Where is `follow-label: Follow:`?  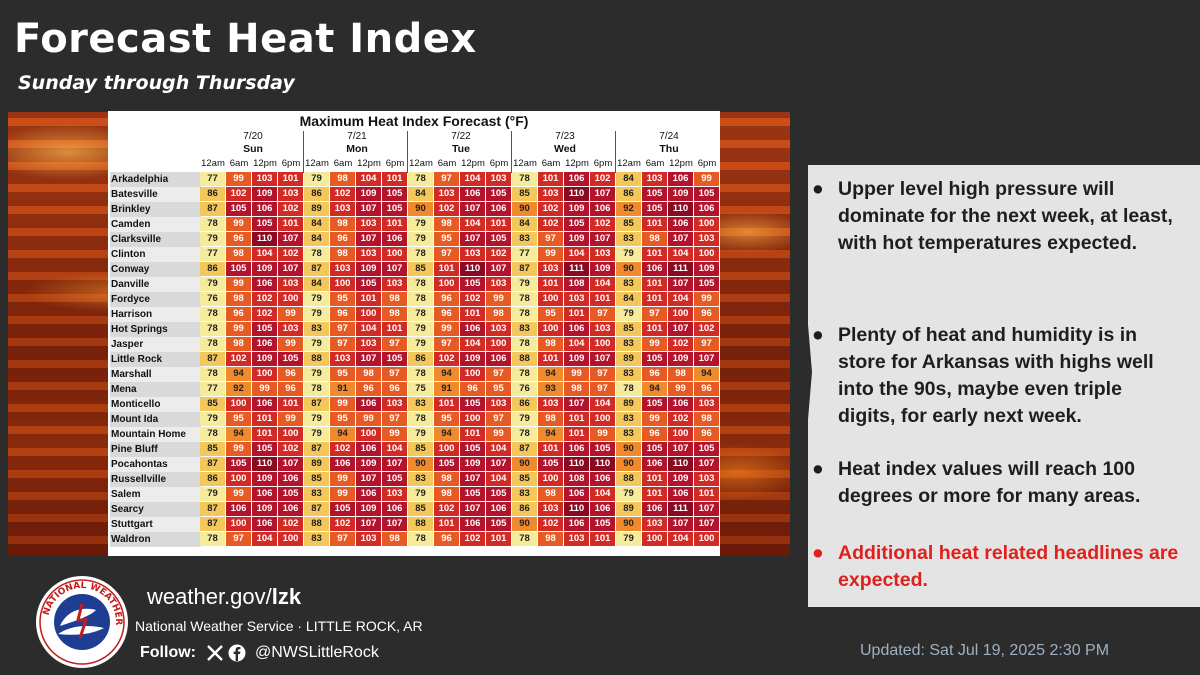 follow-label: Follow: is located at coordinates (168, 652).